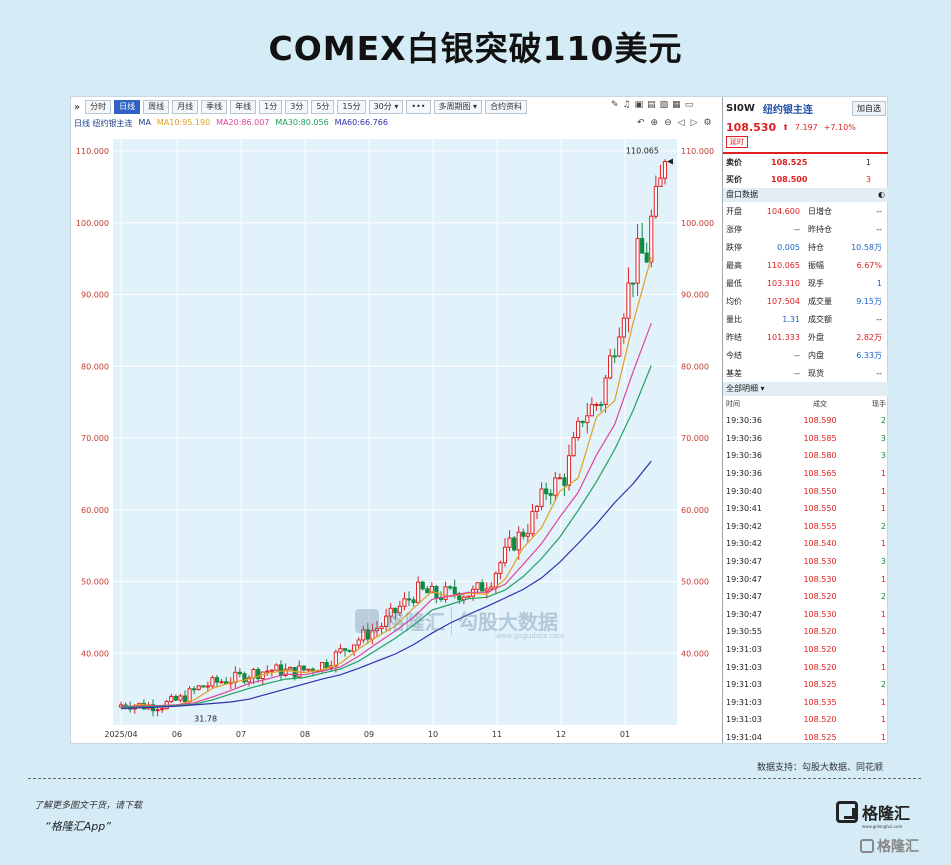 The image size is (951, 865). Describe the element at coordinates (881, 194) in the screenshot. I see `collapse-icon: ◐` at that location.